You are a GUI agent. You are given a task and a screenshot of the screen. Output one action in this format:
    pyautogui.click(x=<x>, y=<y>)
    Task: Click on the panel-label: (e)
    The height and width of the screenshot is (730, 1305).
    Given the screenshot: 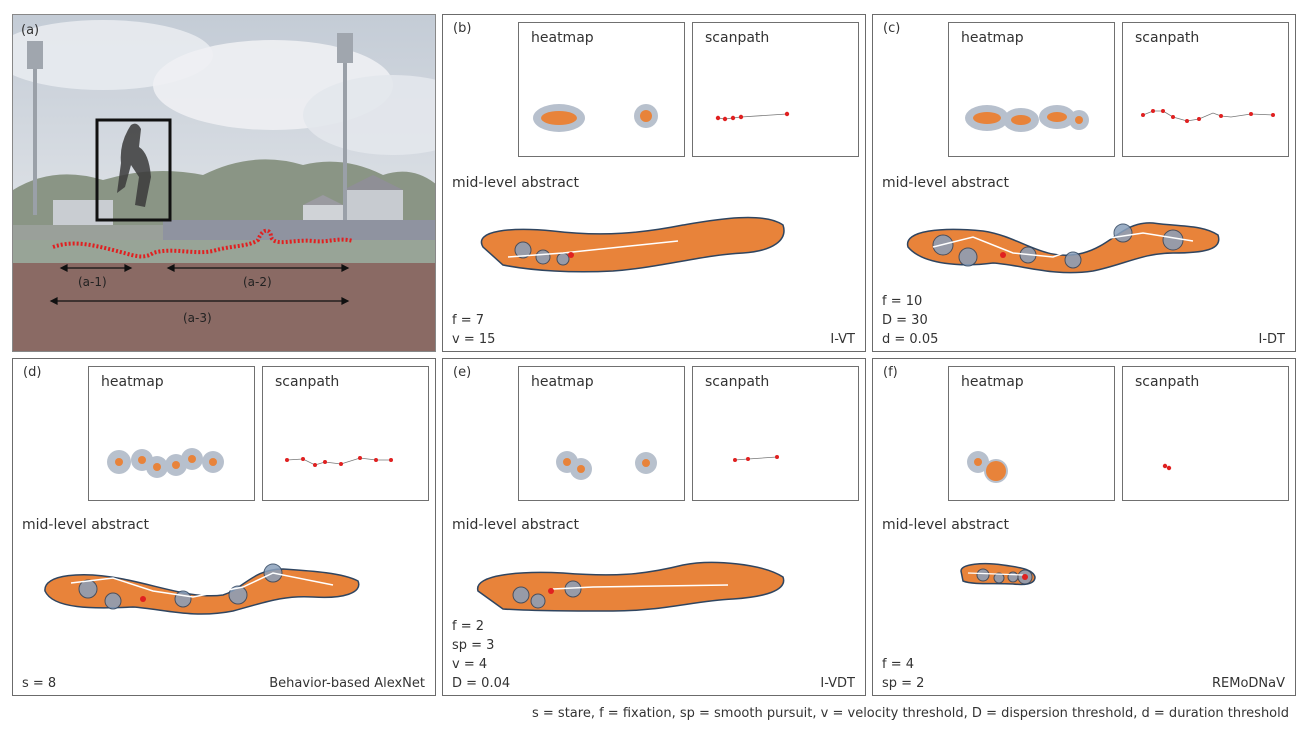 What is the action you would take?
    pyautogui.click(x=462, y=372)
    